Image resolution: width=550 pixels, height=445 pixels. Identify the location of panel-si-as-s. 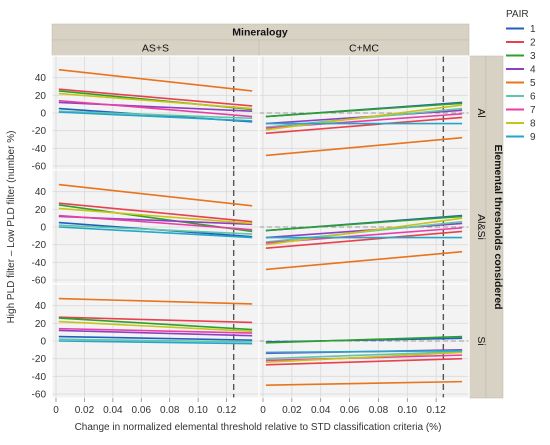
(155, 341).